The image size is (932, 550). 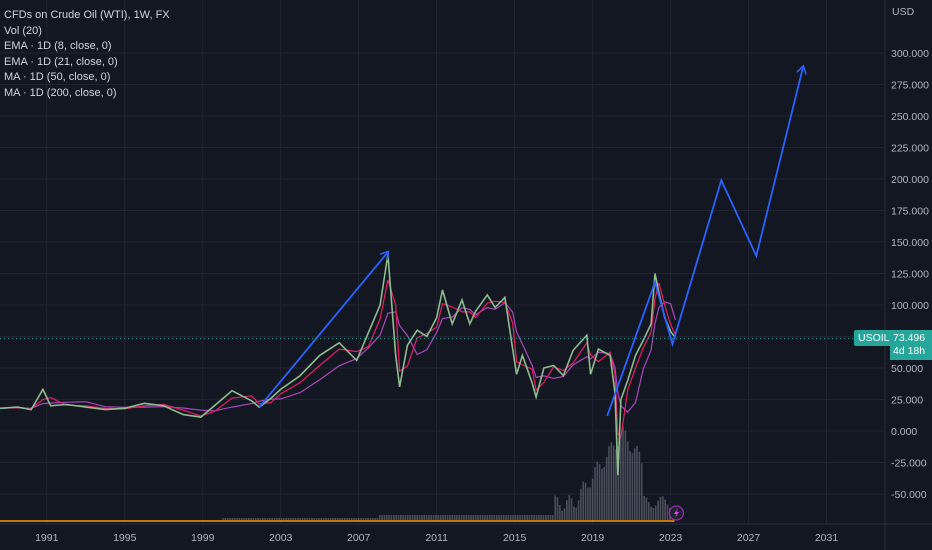 I want to click on currency-label: USD, so click(x=903, y=12).